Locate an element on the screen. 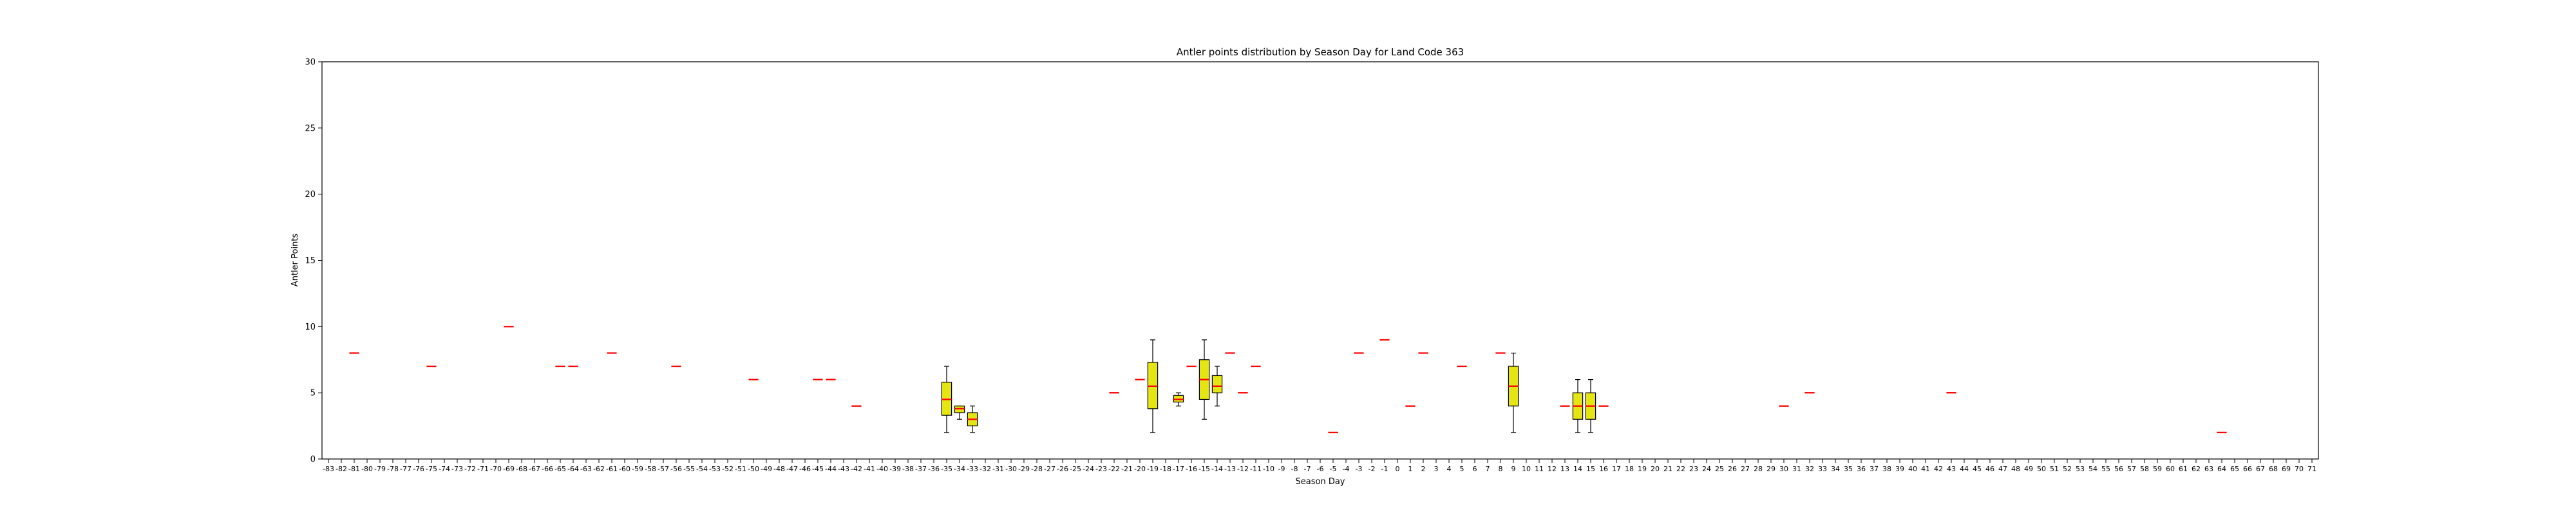  x-tick-label: -9 is located at coordinates (1282, 469).